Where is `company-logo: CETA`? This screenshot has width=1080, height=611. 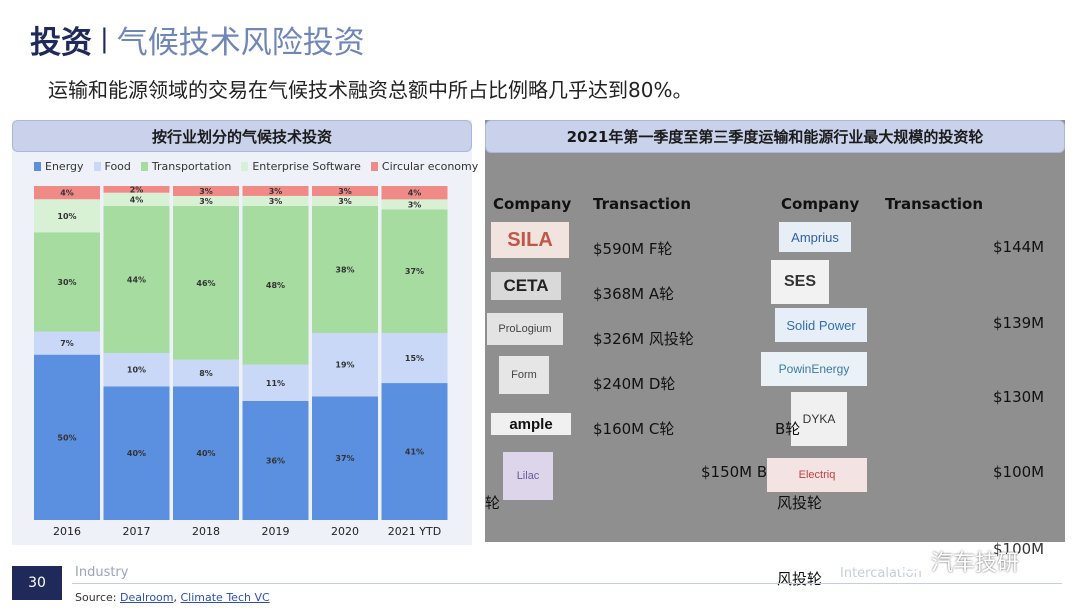
company-logo: CETA is located at coordinates (526, 286).